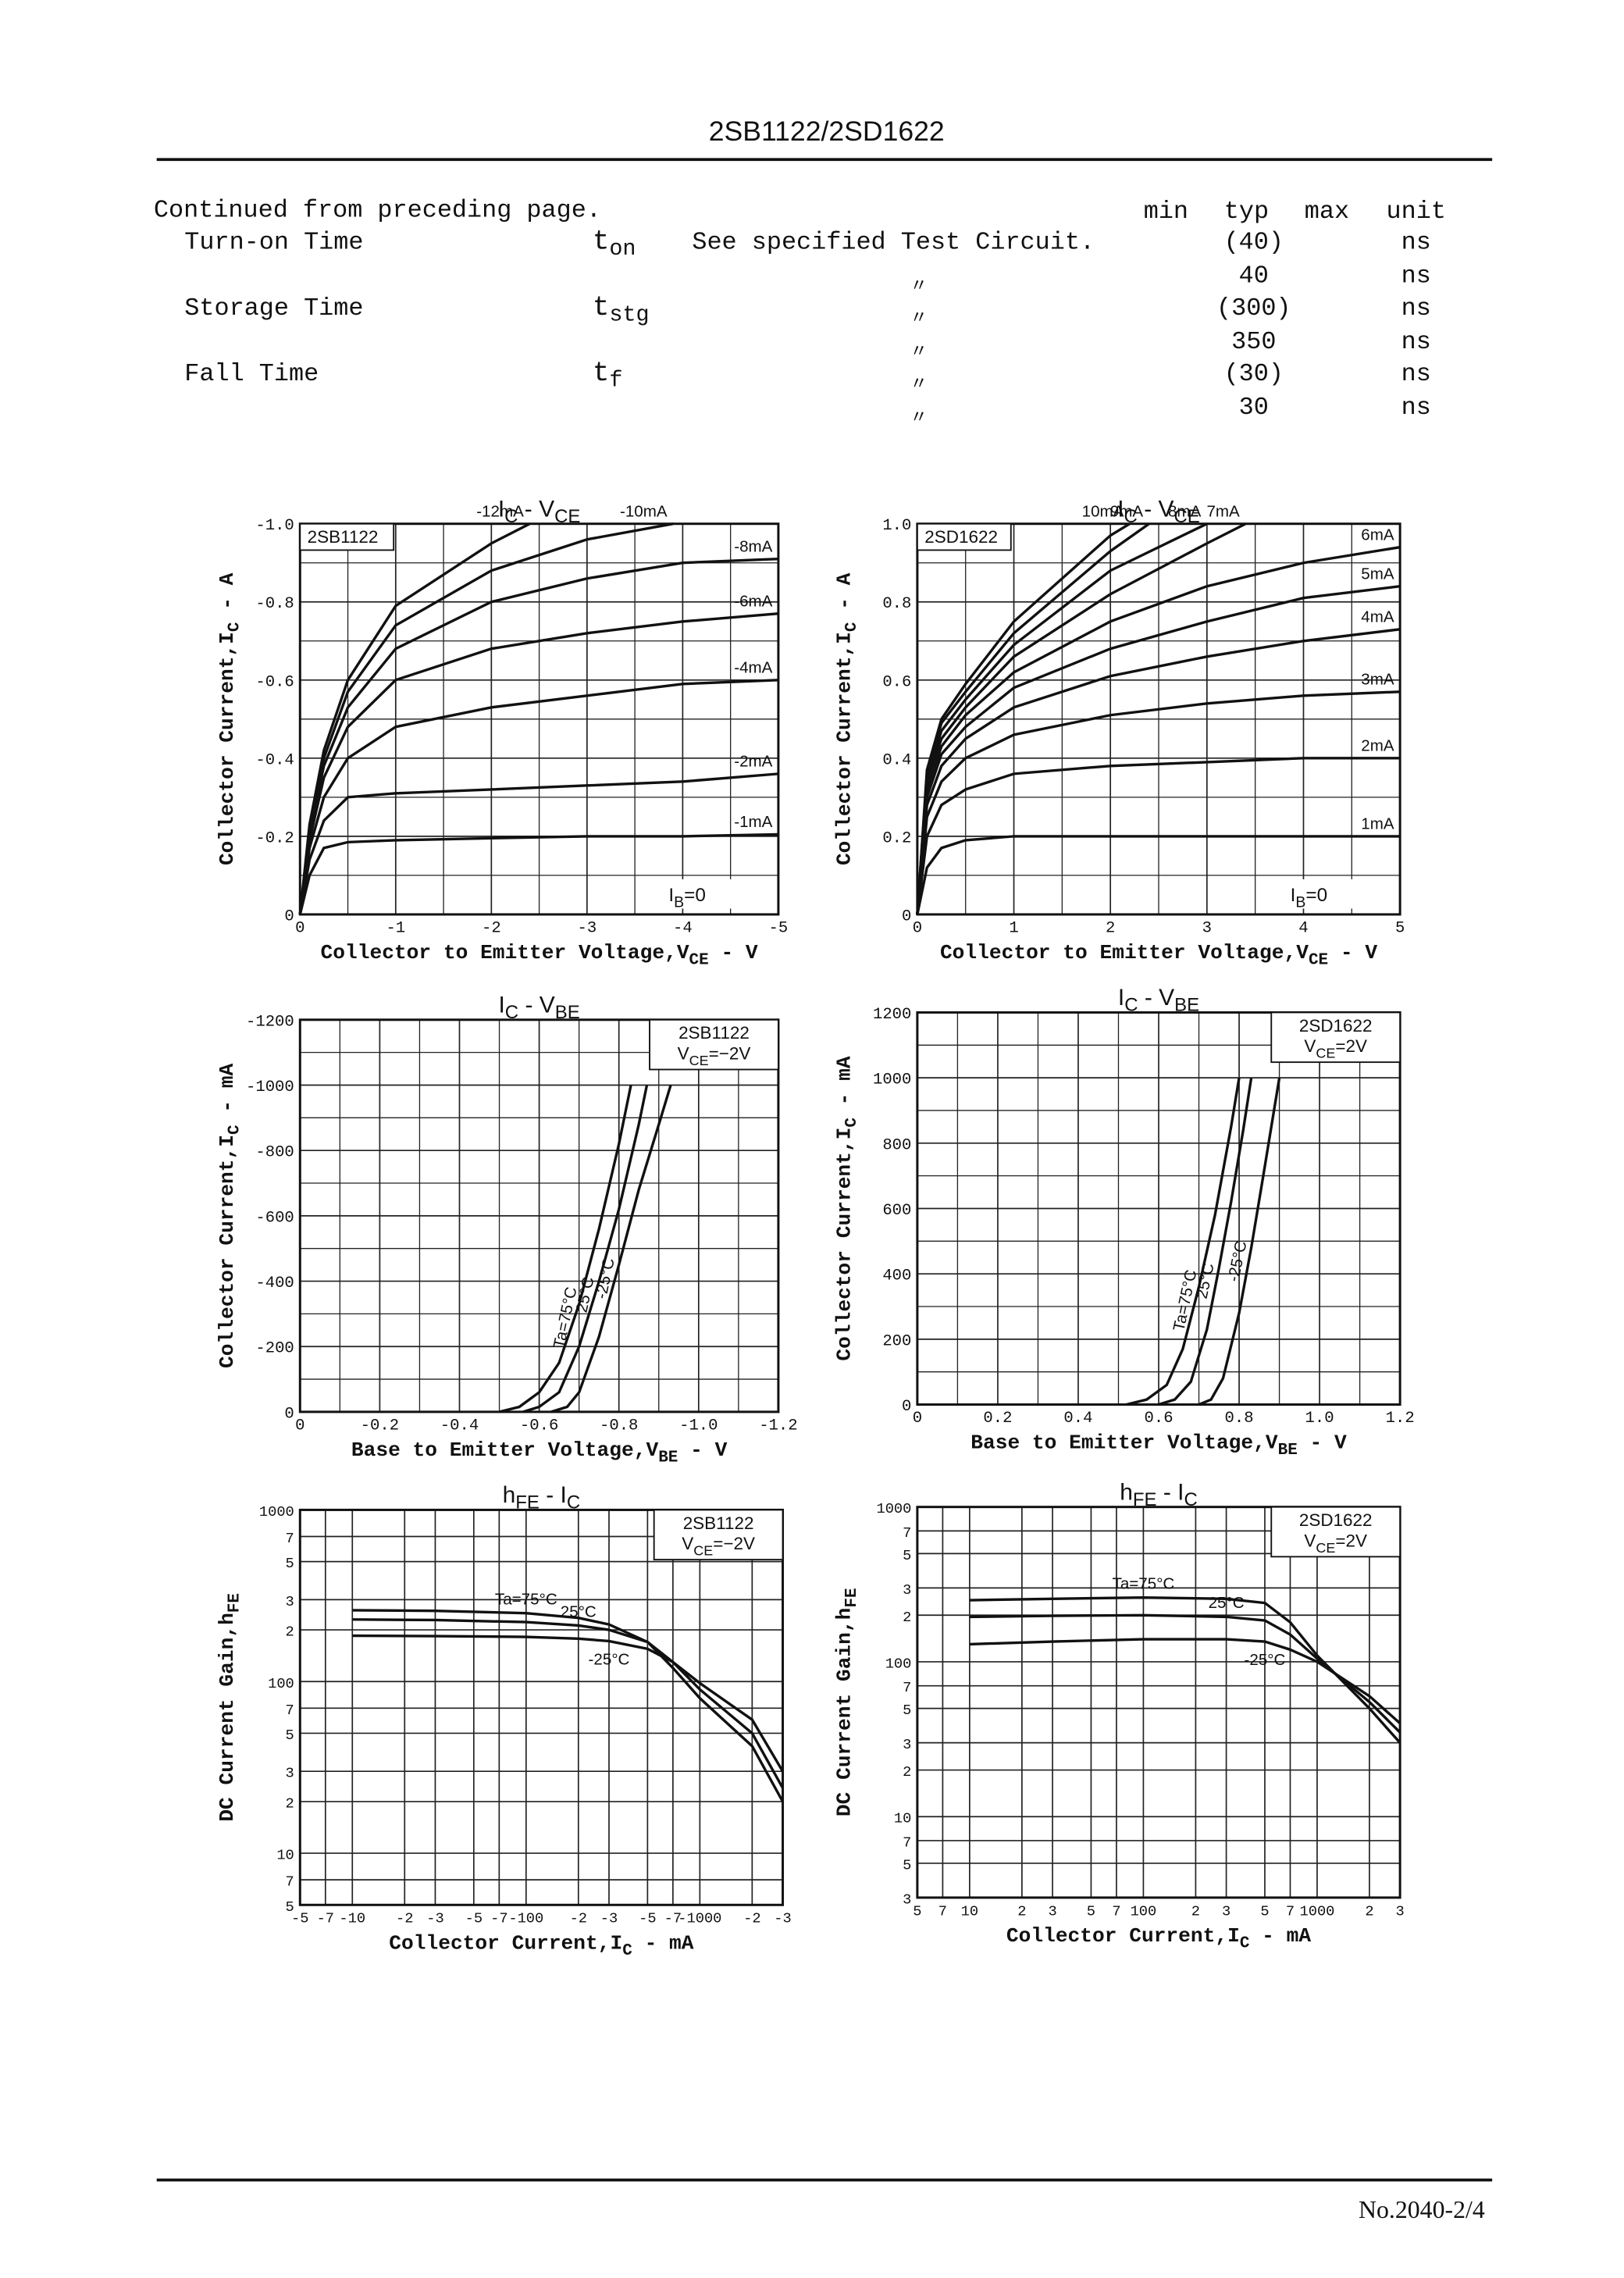 This screenshot has width=1624, height=2278. I want to click on x-axis-label: Collector to Emitter Voltage,VCE - V, so click(539, 955).